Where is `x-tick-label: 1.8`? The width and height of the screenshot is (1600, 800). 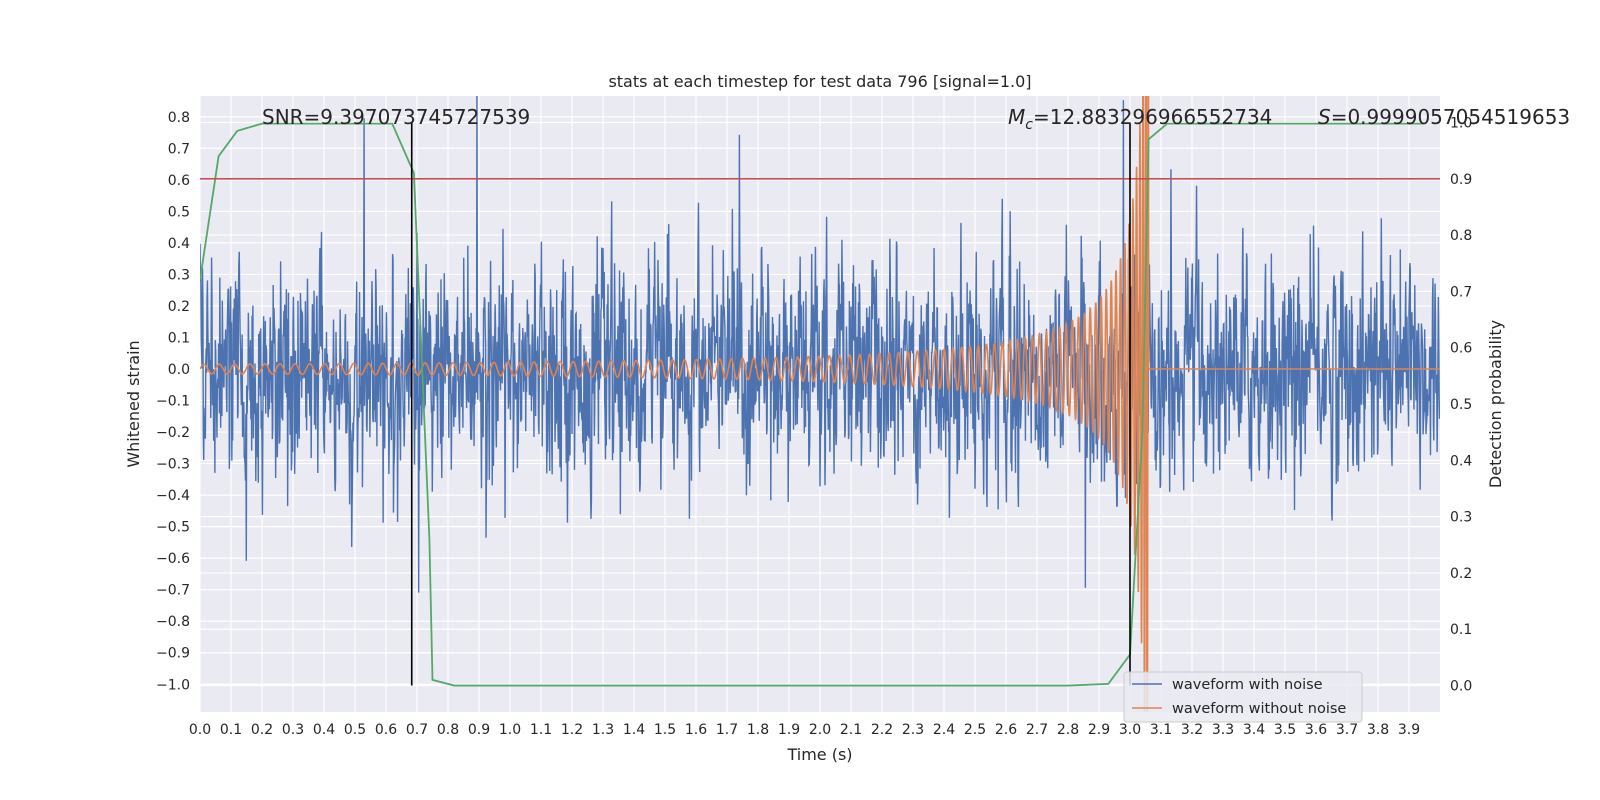
x-tick-label: 1.8 is located at coordinates (758, 730).